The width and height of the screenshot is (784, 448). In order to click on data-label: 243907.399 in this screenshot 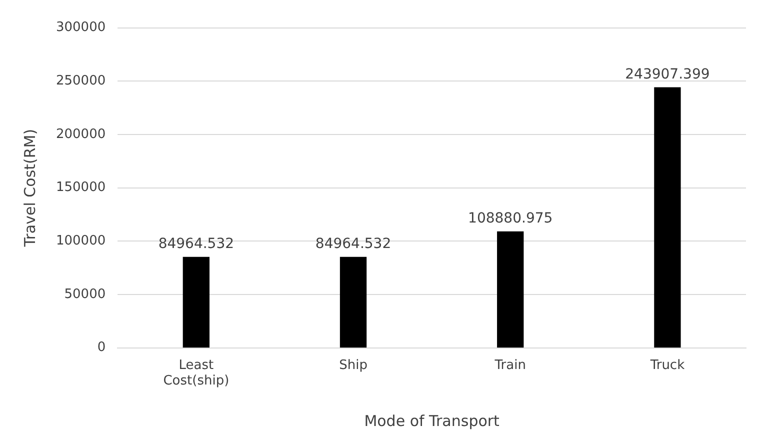, I will do `click(667, 74)`.